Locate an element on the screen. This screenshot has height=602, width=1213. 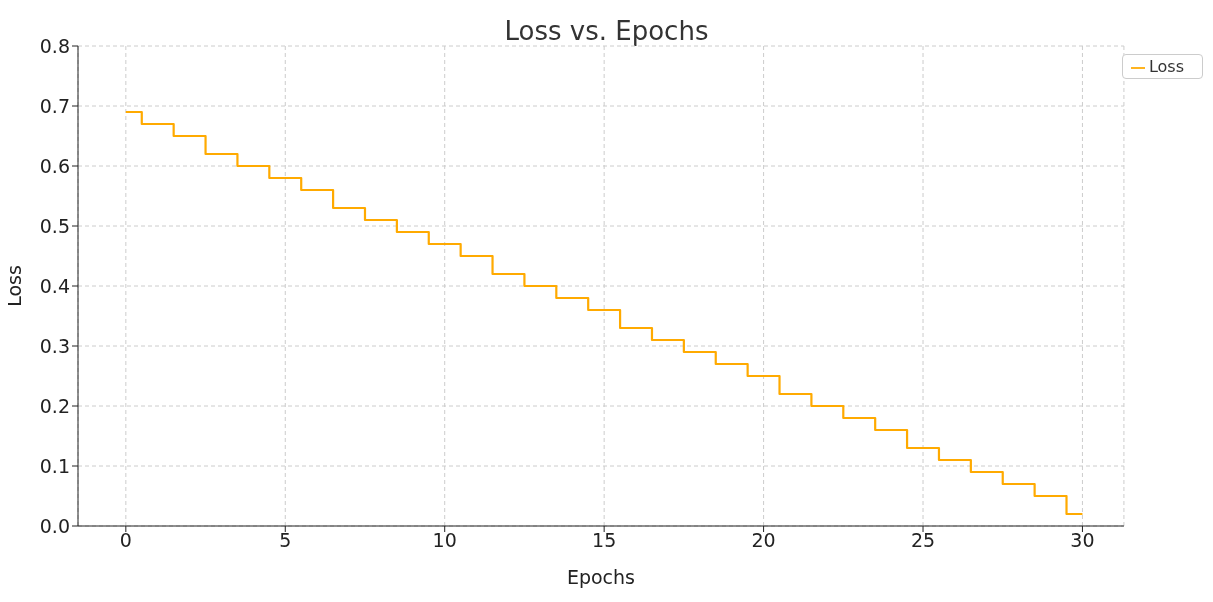
y-tick-label: 0.8 is located at coordinates (54, 45).